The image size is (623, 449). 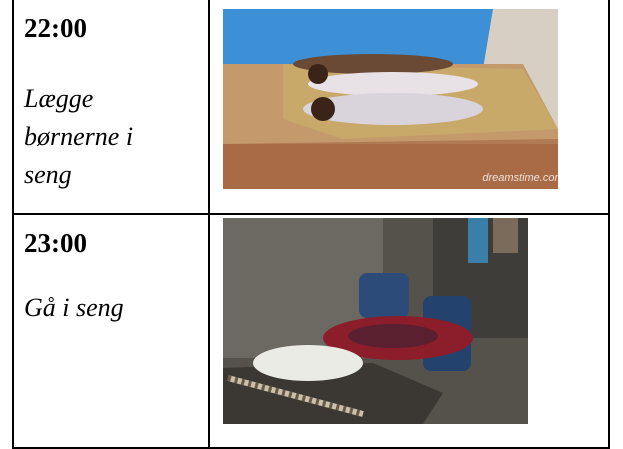 What do you see at coordinates (74, 307) in the screenshot?
I see `activity-line: Gå i seng` at bounding box center [74, 307].